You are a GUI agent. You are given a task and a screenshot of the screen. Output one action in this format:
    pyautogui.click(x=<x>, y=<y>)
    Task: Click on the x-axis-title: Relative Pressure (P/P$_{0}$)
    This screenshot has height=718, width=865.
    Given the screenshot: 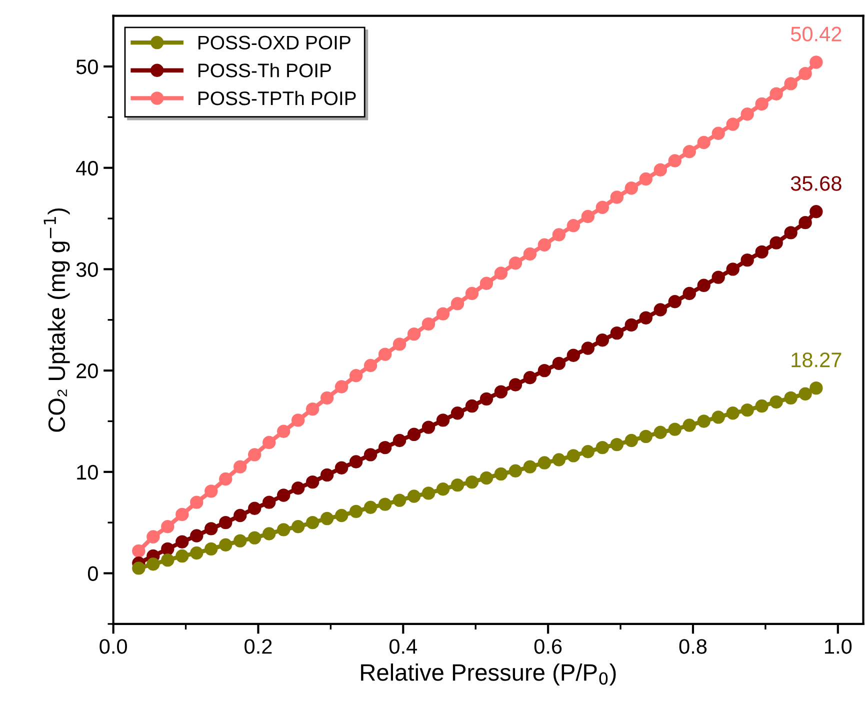 What is the action you would take?
    pyautogui.click(x=488, y=675)
    